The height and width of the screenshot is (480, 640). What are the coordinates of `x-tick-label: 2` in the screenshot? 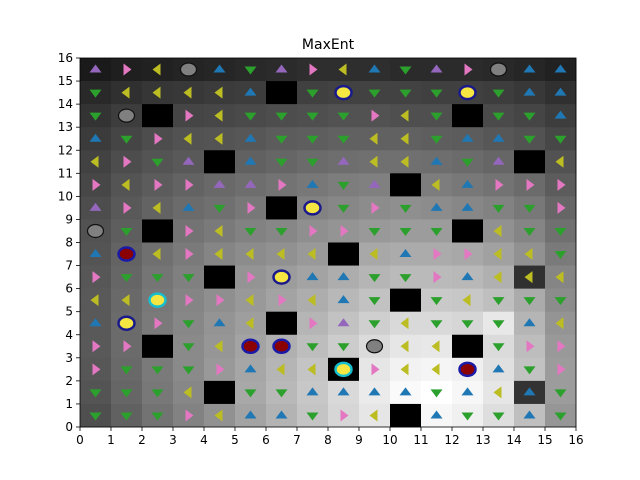 It's located at (142, 440).